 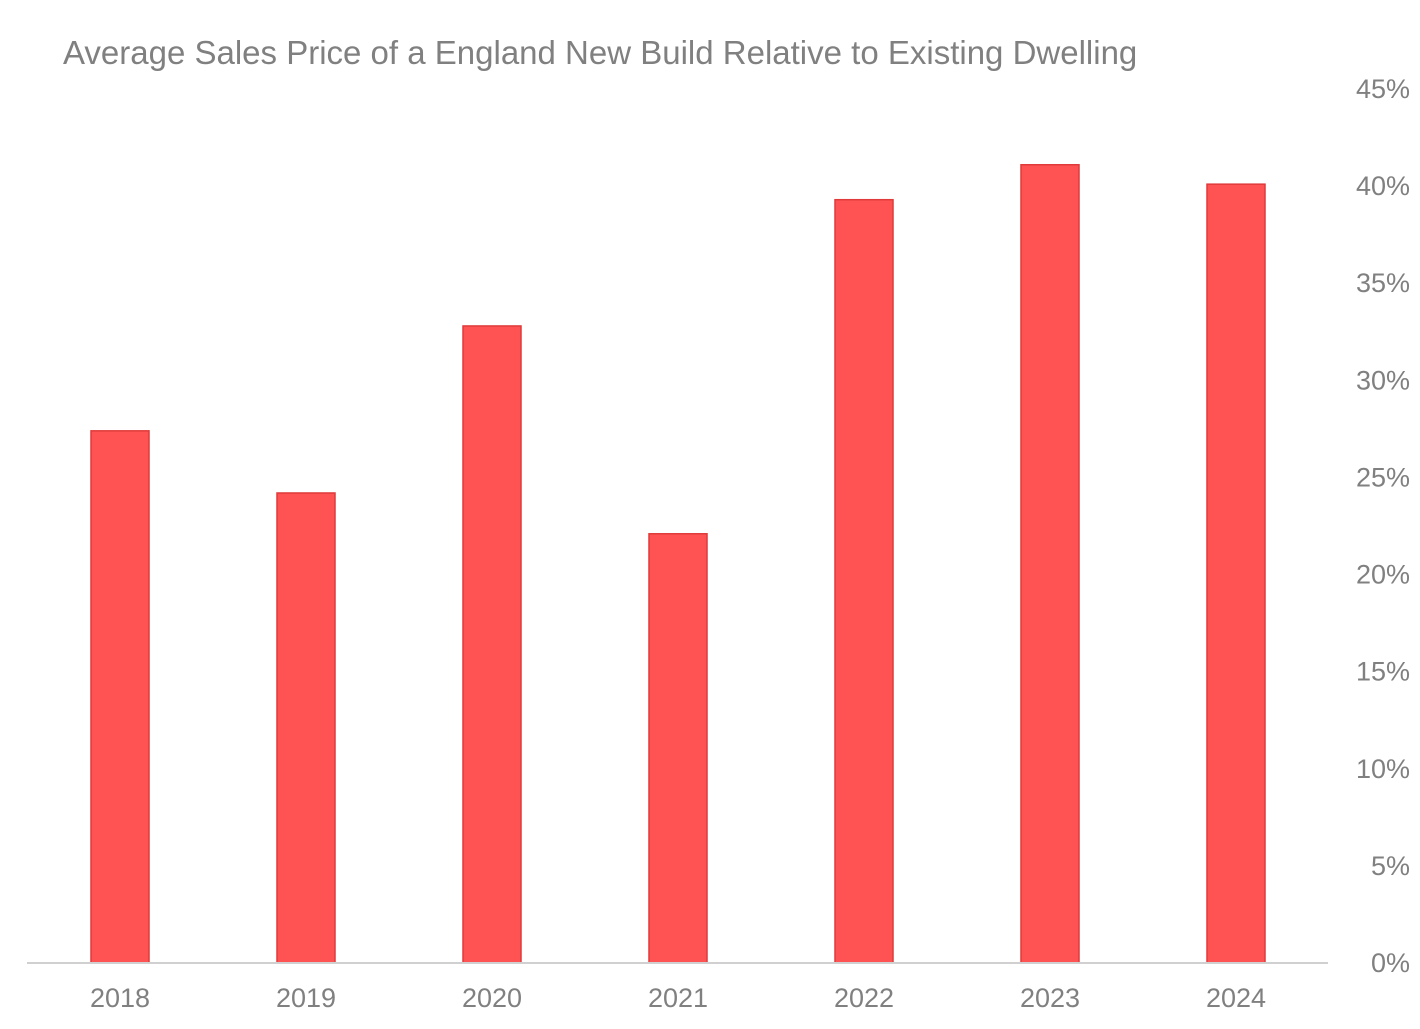 What do you see at coordinates (1050, 998) in the screenshot?
I see `x-tick-label: 2023` at bounding box center [1050, 998].